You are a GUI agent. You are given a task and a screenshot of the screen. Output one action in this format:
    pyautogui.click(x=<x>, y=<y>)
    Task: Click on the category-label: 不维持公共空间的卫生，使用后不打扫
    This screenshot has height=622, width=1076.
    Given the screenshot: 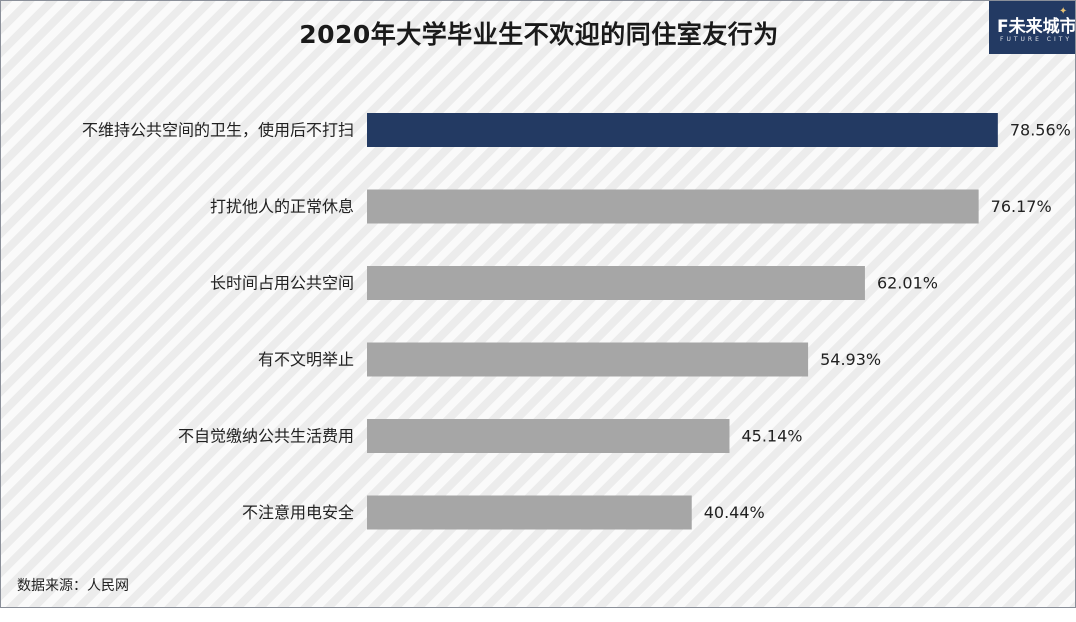 What is the action you would take?
    pyautogui.click(x=218, y=130)
    